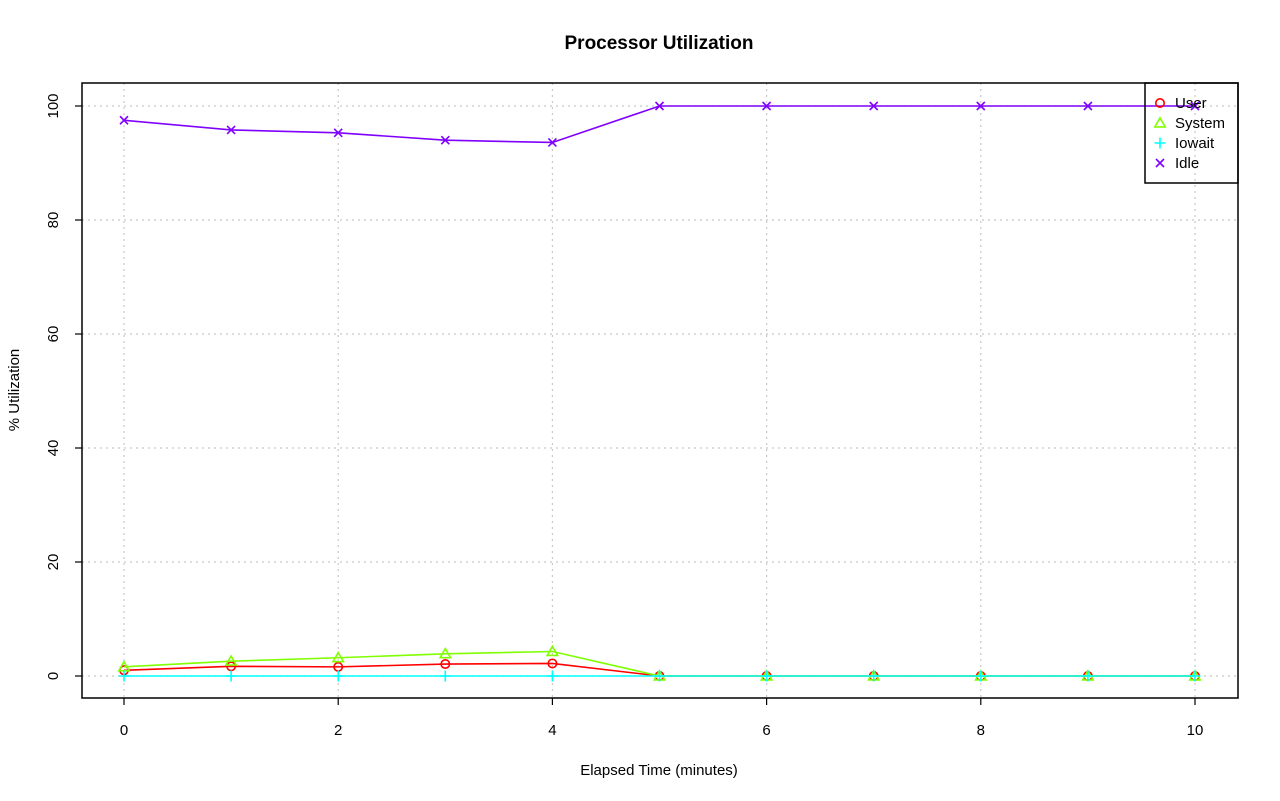 The image size is (1280, 801). I want to click on x-tick-label: 2, so click(338, 730).